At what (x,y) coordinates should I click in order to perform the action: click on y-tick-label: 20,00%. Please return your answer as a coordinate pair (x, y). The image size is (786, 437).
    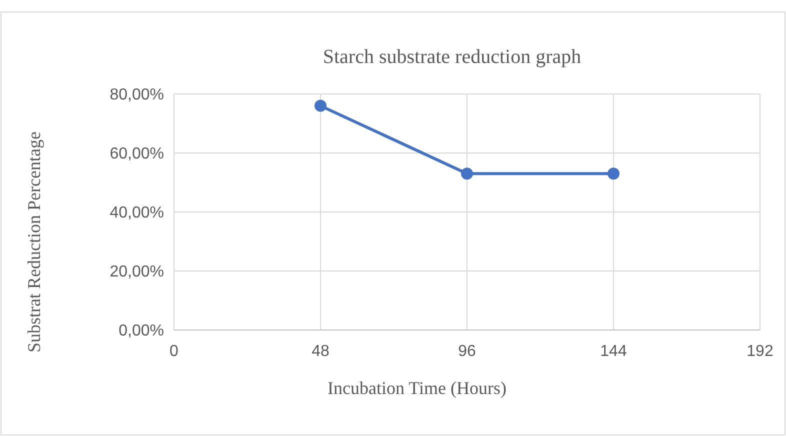
    Looking at the image, I should click on (137, 272).